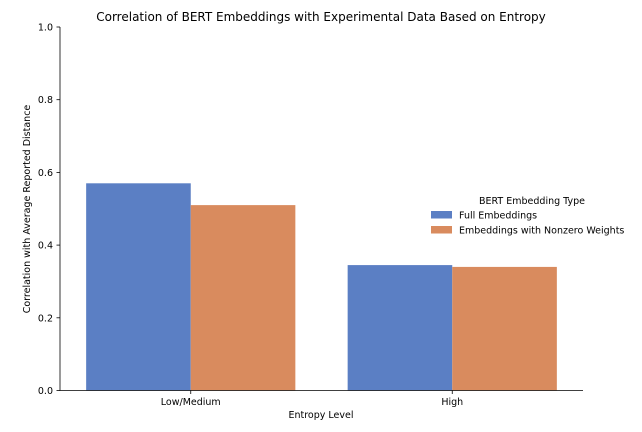  Describe the element at coordinates (49, 210) in the screenshot. I see `y-axis-ticks: 0.0 0.2 0.4 0.6 0.8 1.0` at that location.